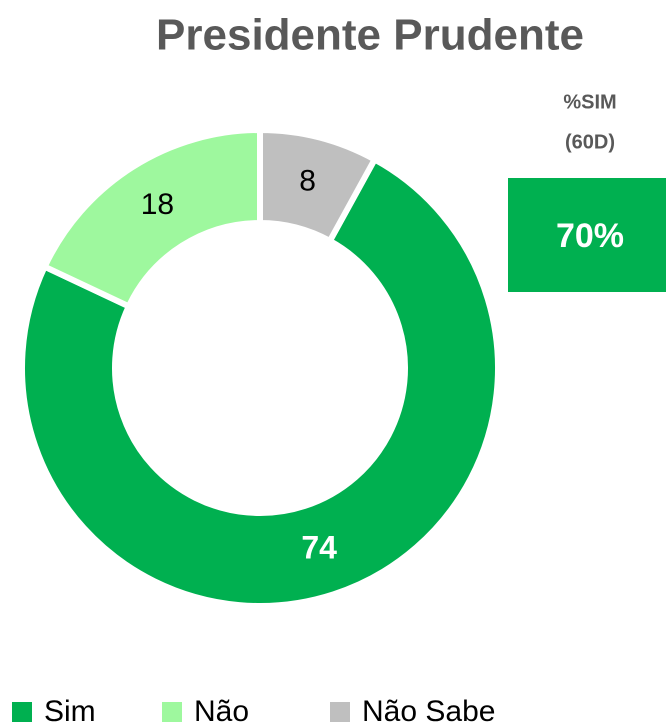  I want to click on legend-label: Não, so click(221, 711).